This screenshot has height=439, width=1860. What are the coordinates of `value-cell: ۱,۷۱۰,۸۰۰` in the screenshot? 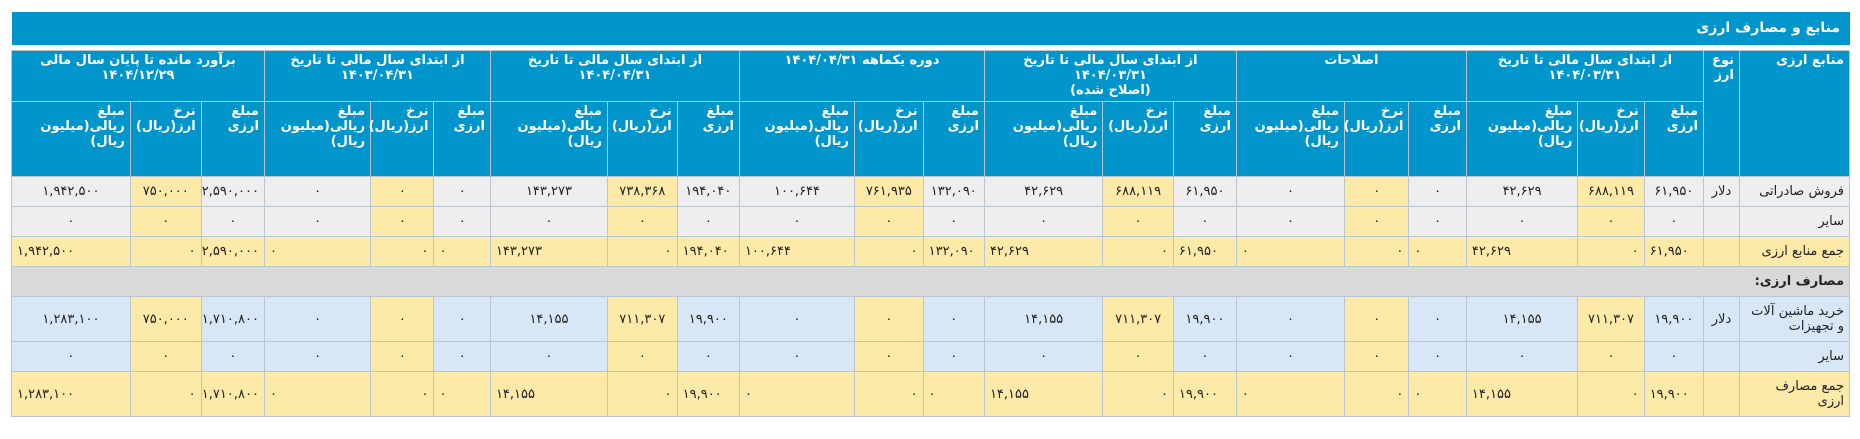 It's located at (232, 394).